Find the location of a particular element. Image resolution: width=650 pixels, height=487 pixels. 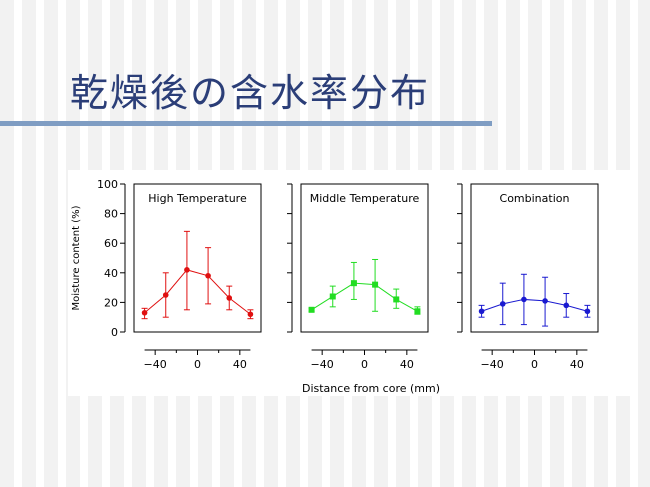

slide-title: 乾燥後の含水率分布 is located at coordinates (250, 93).